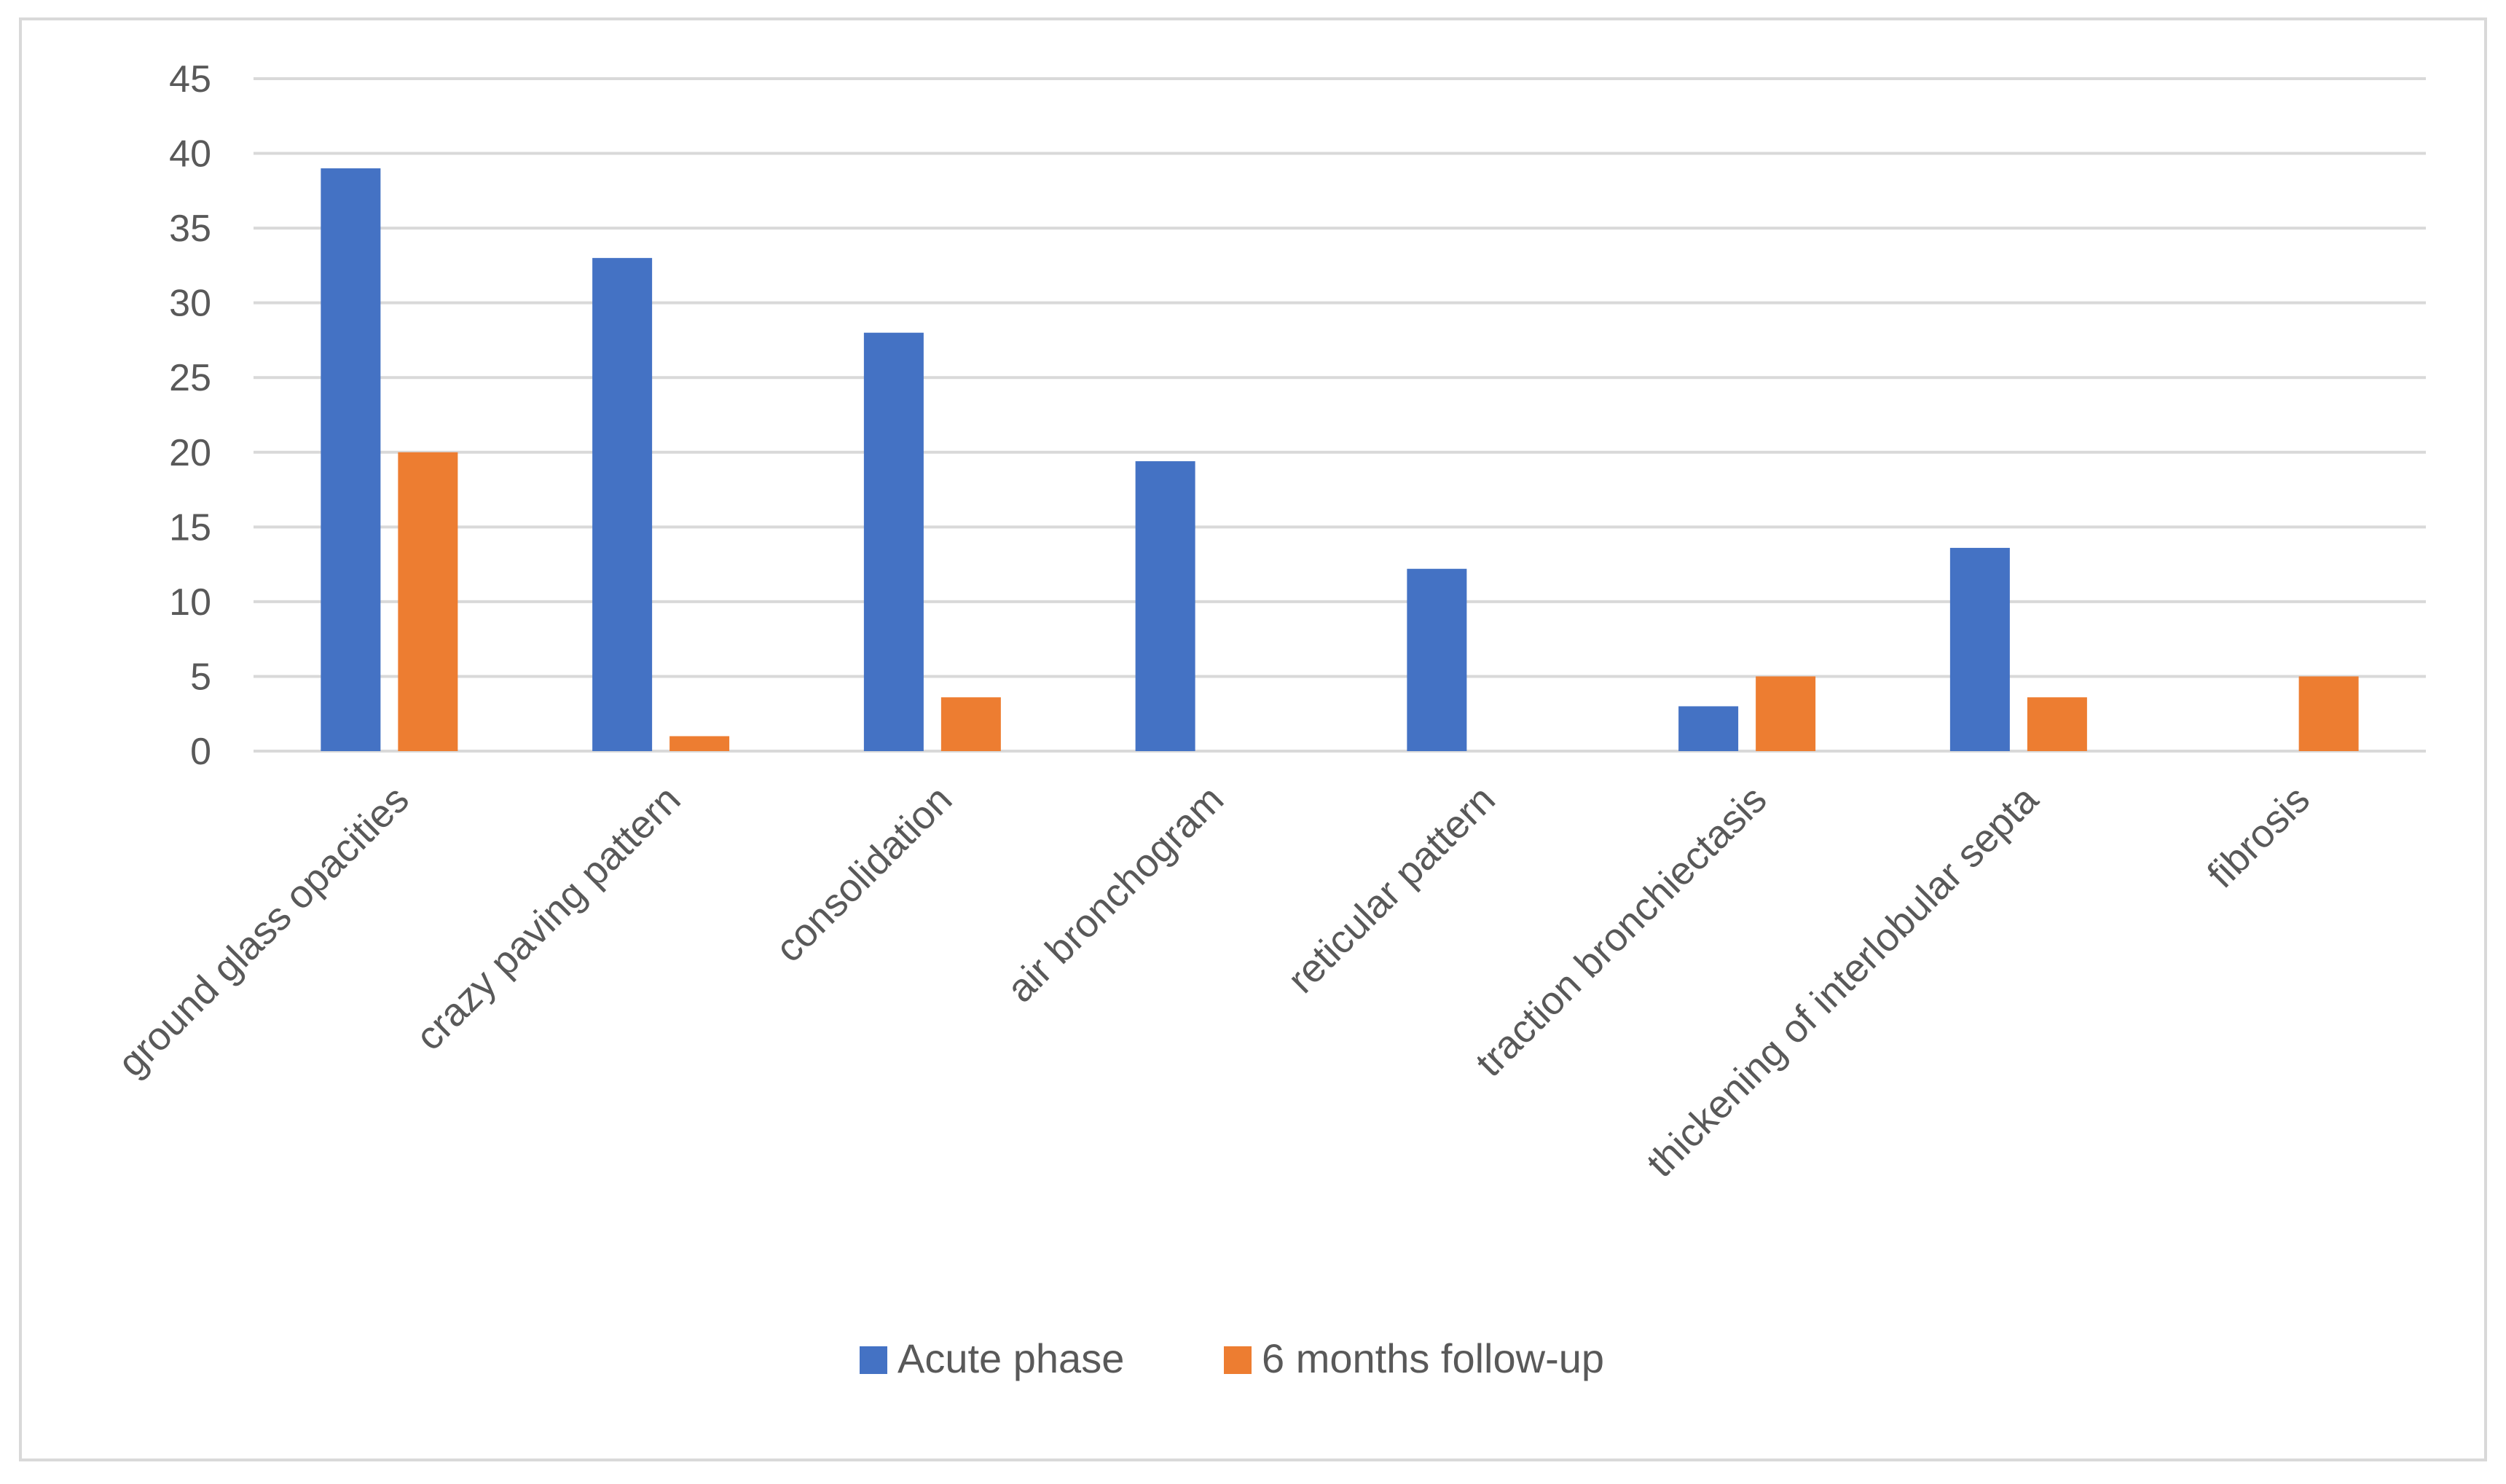 The width and height of the screenshot is (2506, 1484). I want to click on y-tick-label-20: 20, so click(190, 453).